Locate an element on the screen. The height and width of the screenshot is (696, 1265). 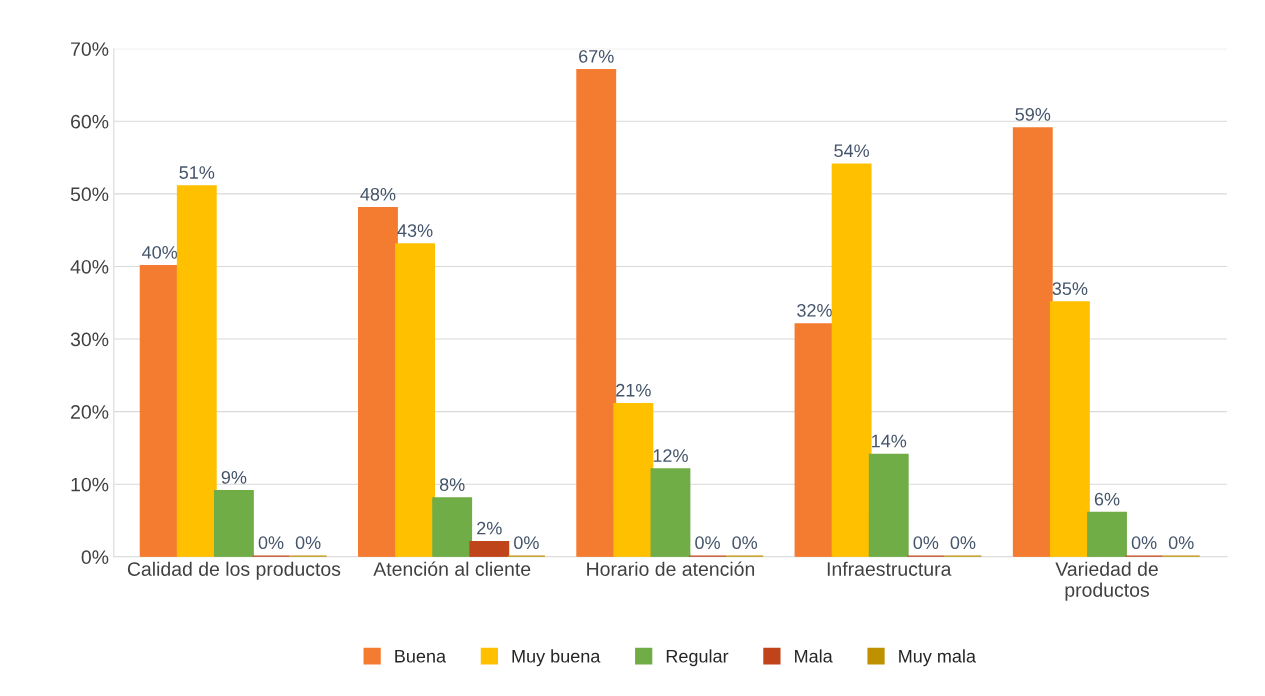
x-tick-label: Atención al cliente is located at coordinates (452, 568).